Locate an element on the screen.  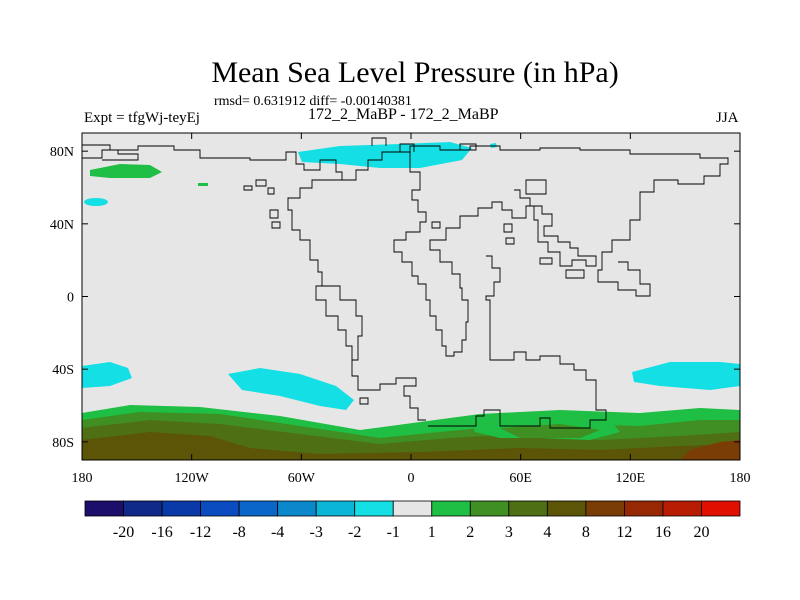
difference-label: 172_2_MaBP - 172_2_MaBP is located at coordinates (403, 114).